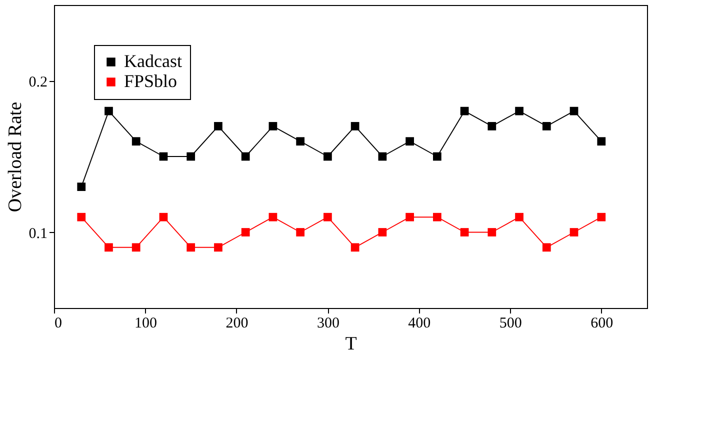 This screenshot has width=722, height=424. Describe the element at coordinates (151, 81) in the screenshot. I see `legend-label: FPSblo` at that location.